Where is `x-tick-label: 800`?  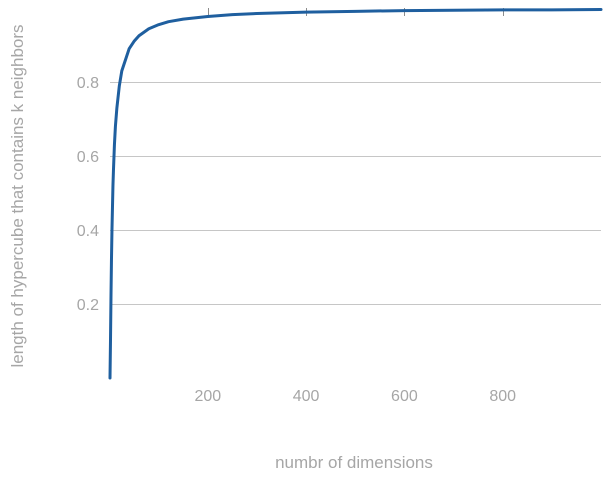 x-tick-label: 800 is located at coordinates (502, 396).